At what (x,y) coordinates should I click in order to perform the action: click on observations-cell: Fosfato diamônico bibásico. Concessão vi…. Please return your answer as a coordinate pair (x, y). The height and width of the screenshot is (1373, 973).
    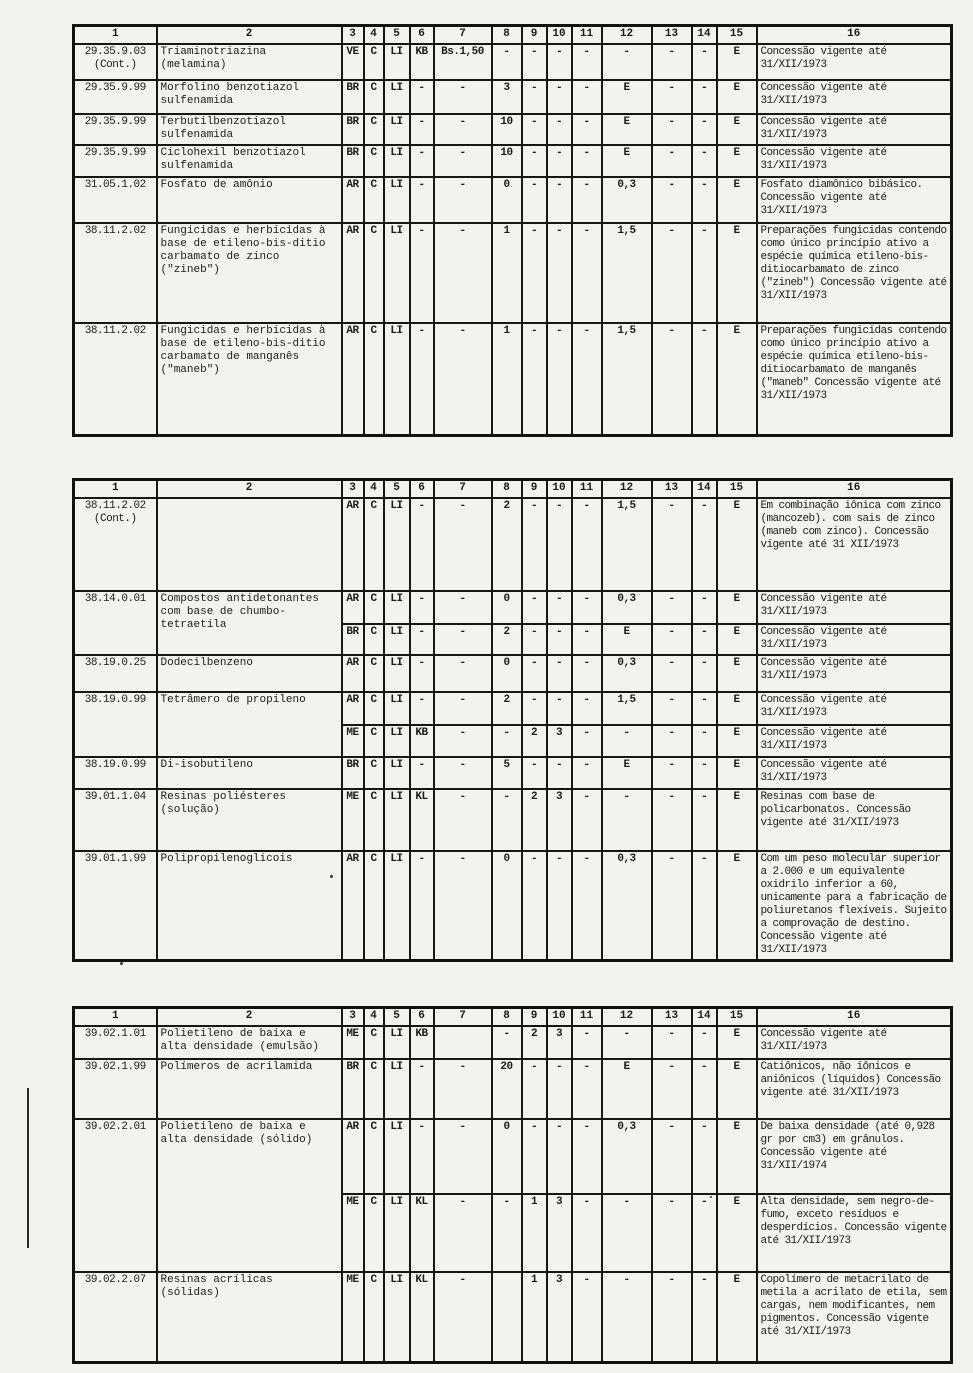
    Looking at the image, I should click on (854, 200).